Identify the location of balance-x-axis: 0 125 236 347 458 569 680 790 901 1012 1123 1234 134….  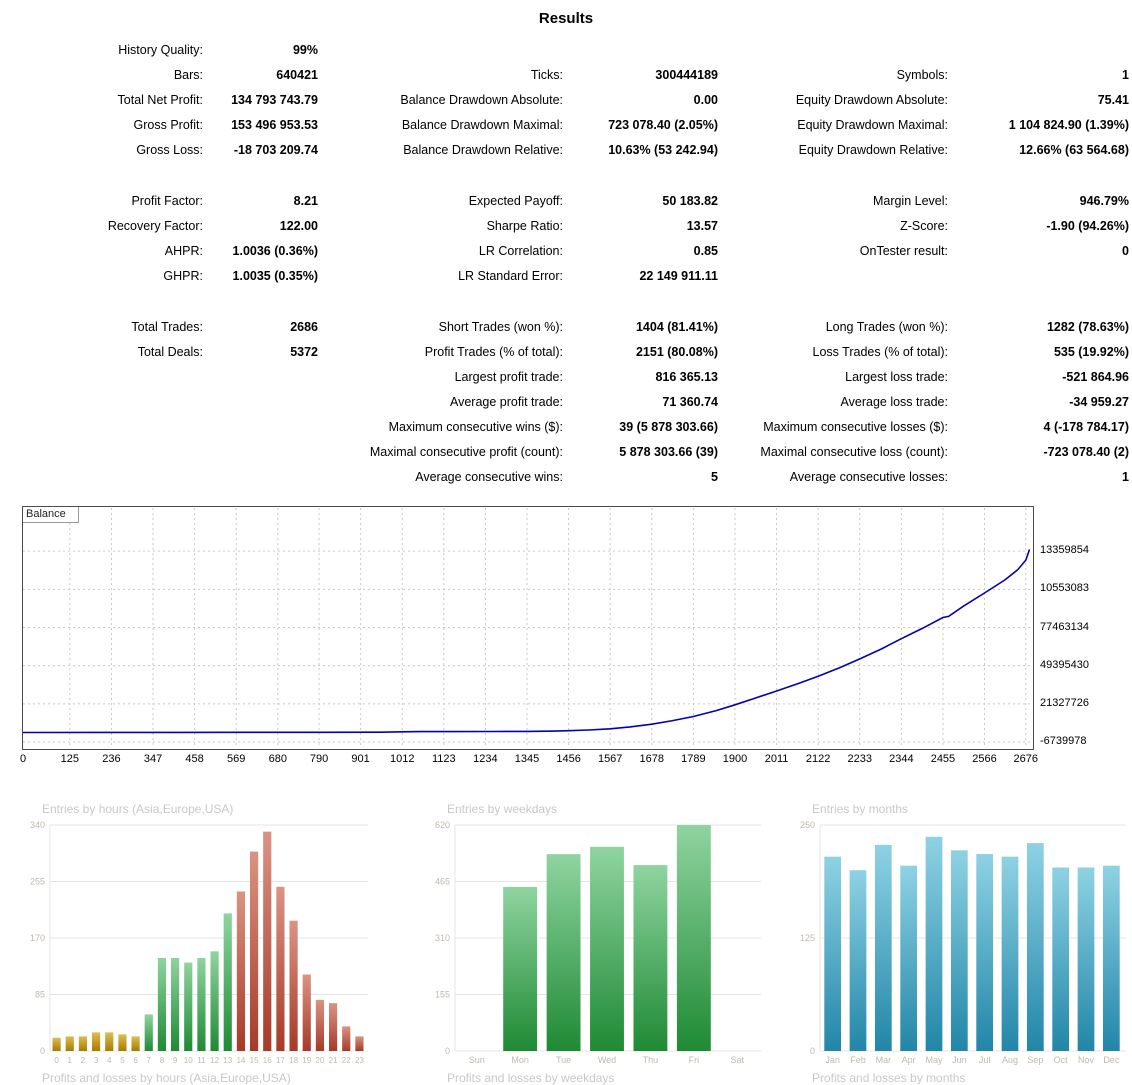
(529, 761).